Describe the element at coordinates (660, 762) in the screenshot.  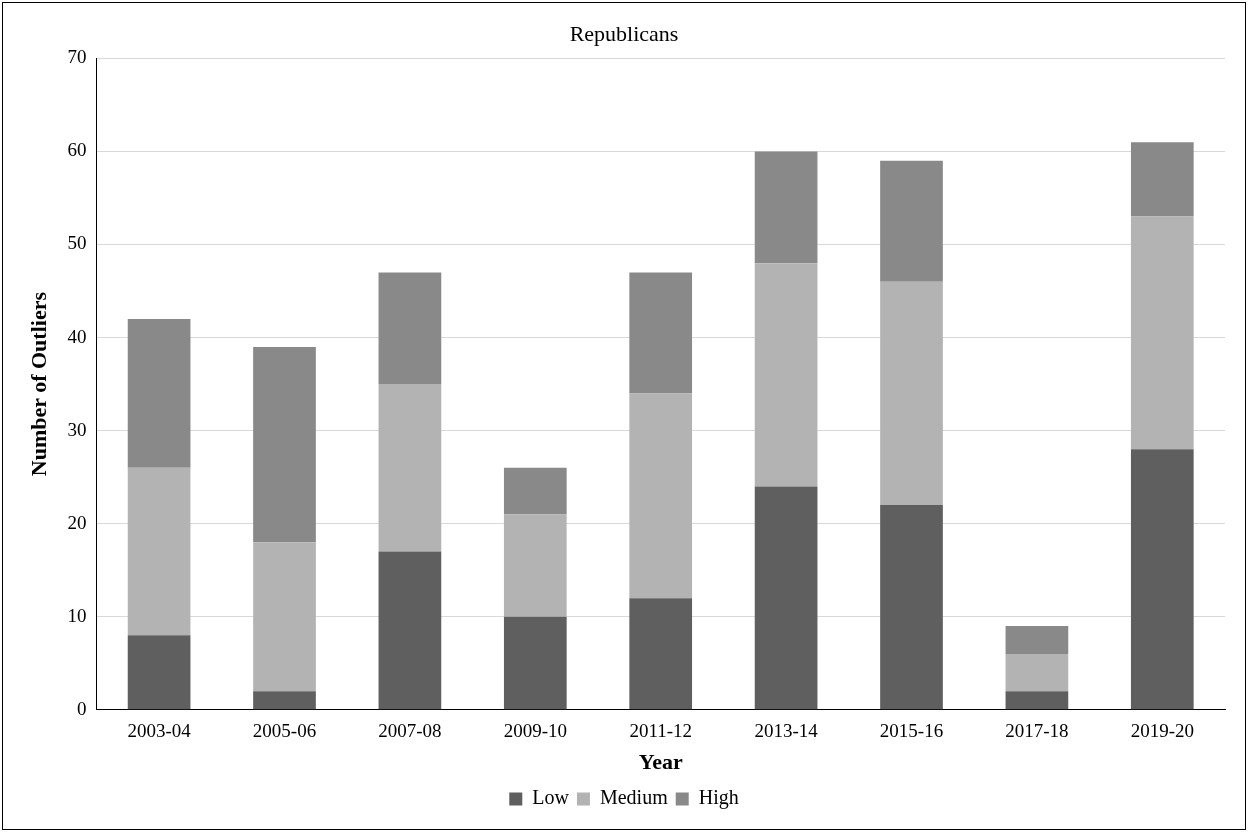
I see `x-axis-title: Year` at that location.